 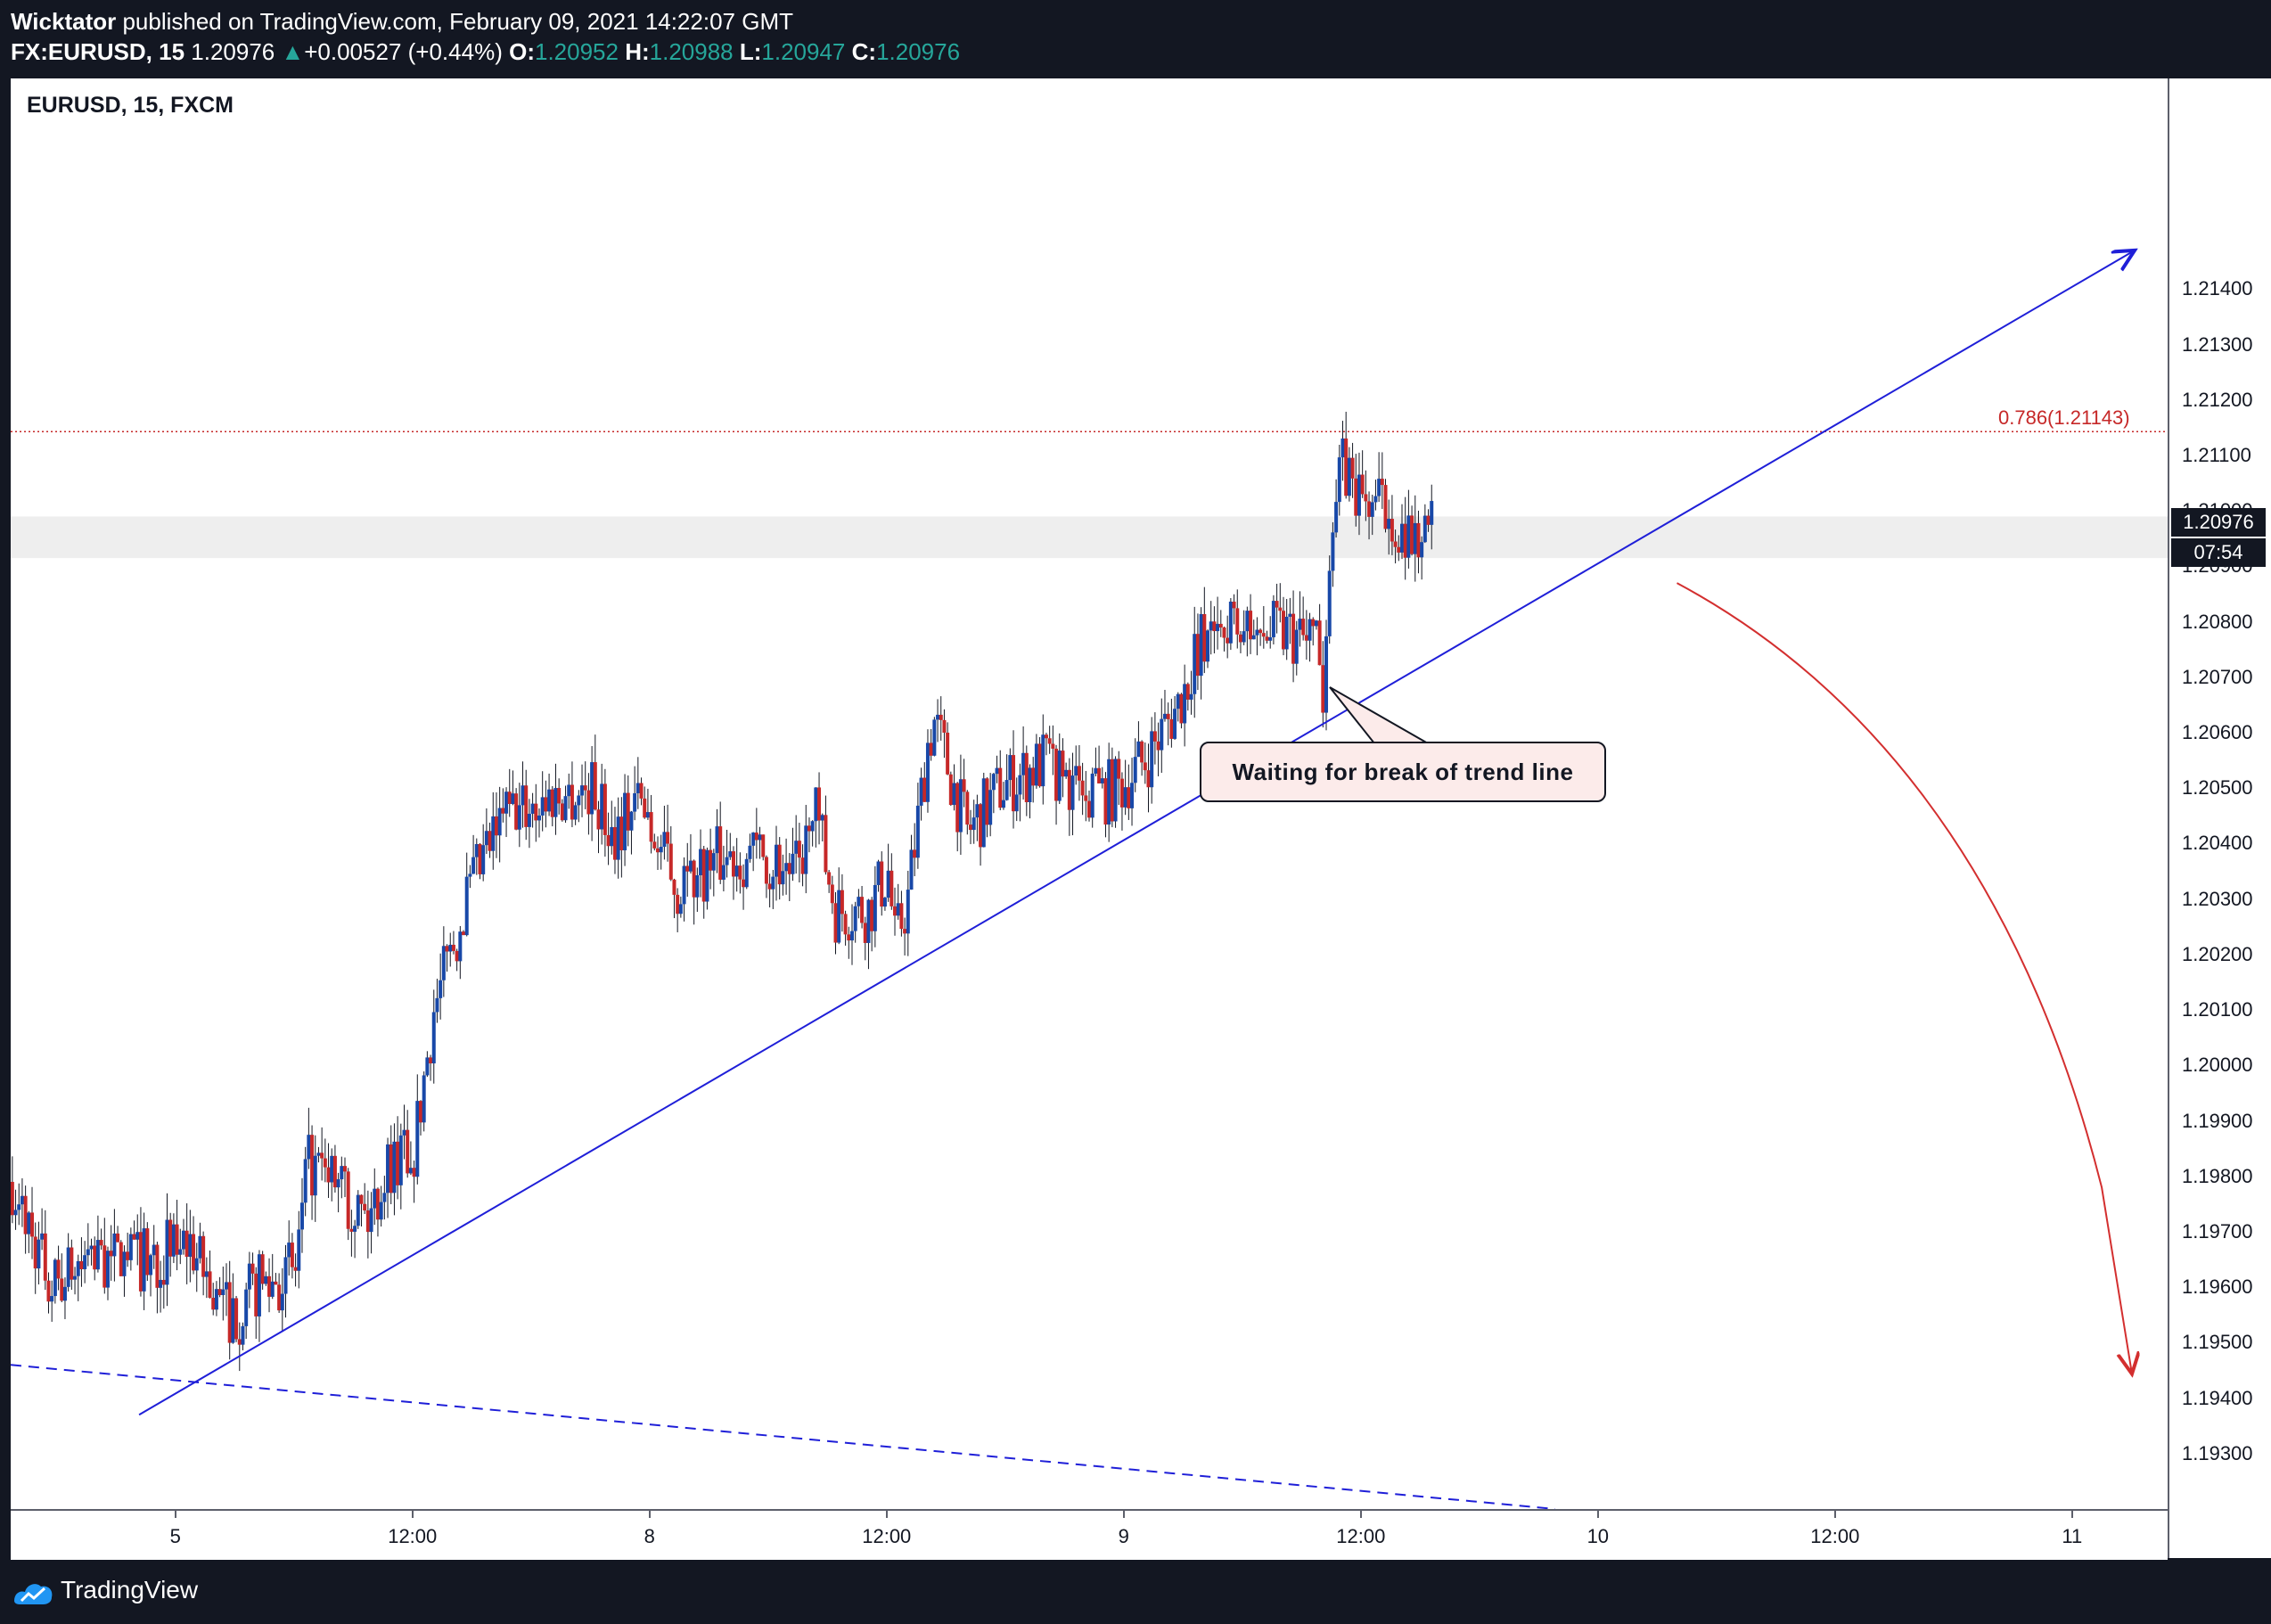 What do you see at coordinates (1403, 772) in the screenshot?
I see `trendline-callout: Waiting for break of trend line` at bounding box center [1403, 772].